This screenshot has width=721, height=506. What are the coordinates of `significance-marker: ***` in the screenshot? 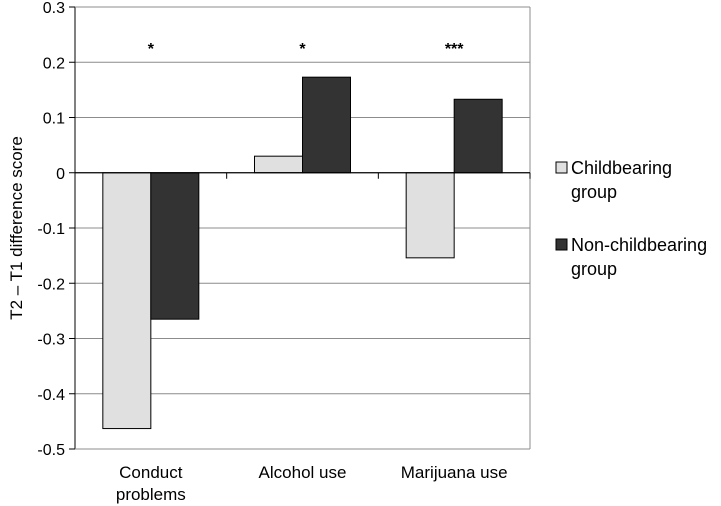 It's located at (454, 49).